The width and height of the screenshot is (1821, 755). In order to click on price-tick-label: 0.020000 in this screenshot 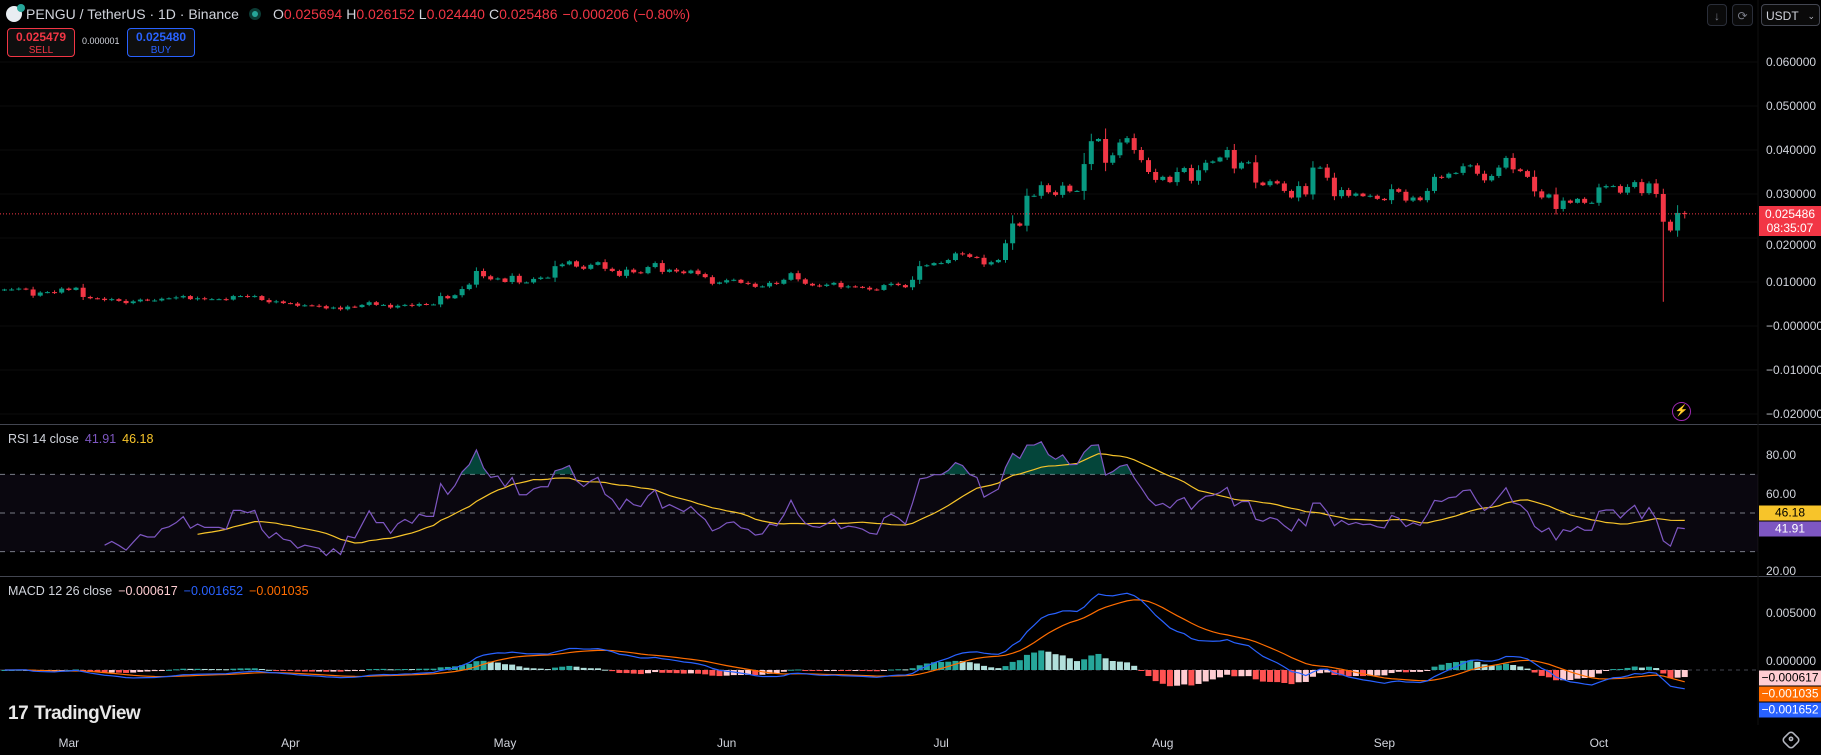, I will do `click(1791, 245)`.